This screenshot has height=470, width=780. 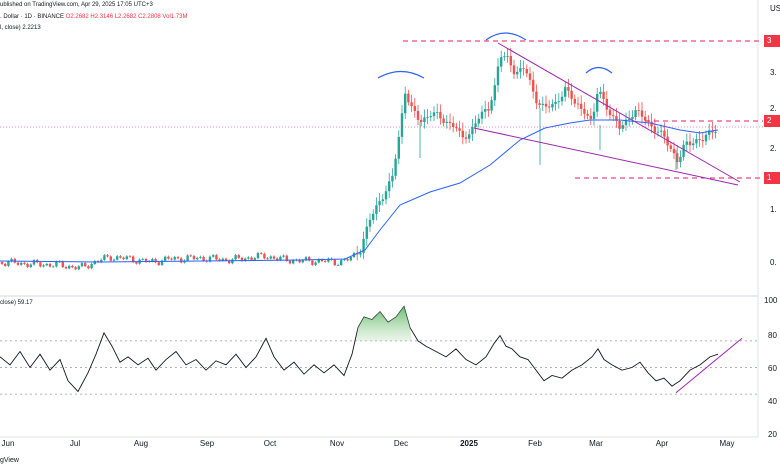 I want to click on rsi-tick-label: 40, so click(x=772, y=401).